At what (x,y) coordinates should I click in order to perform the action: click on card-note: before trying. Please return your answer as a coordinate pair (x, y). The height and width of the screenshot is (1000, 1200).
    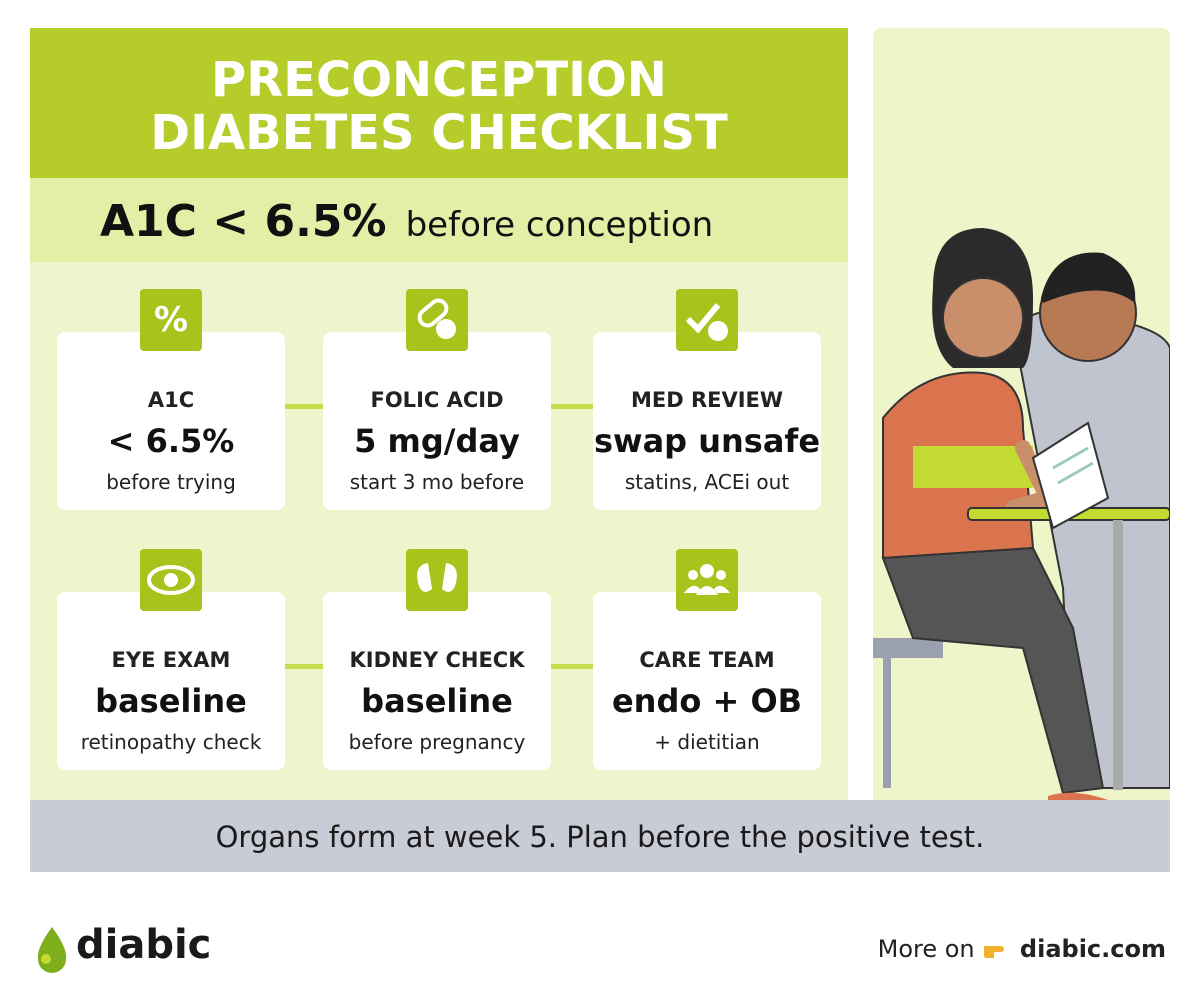
    Looking at the image, I should click on (171, 482).